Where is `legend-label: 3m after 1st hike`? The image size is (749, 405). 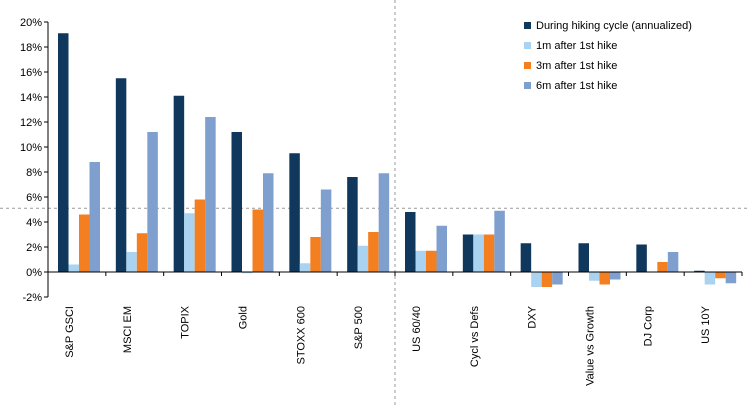 legend-label: 3m after 1st hike is located at coordinates (576, 66).